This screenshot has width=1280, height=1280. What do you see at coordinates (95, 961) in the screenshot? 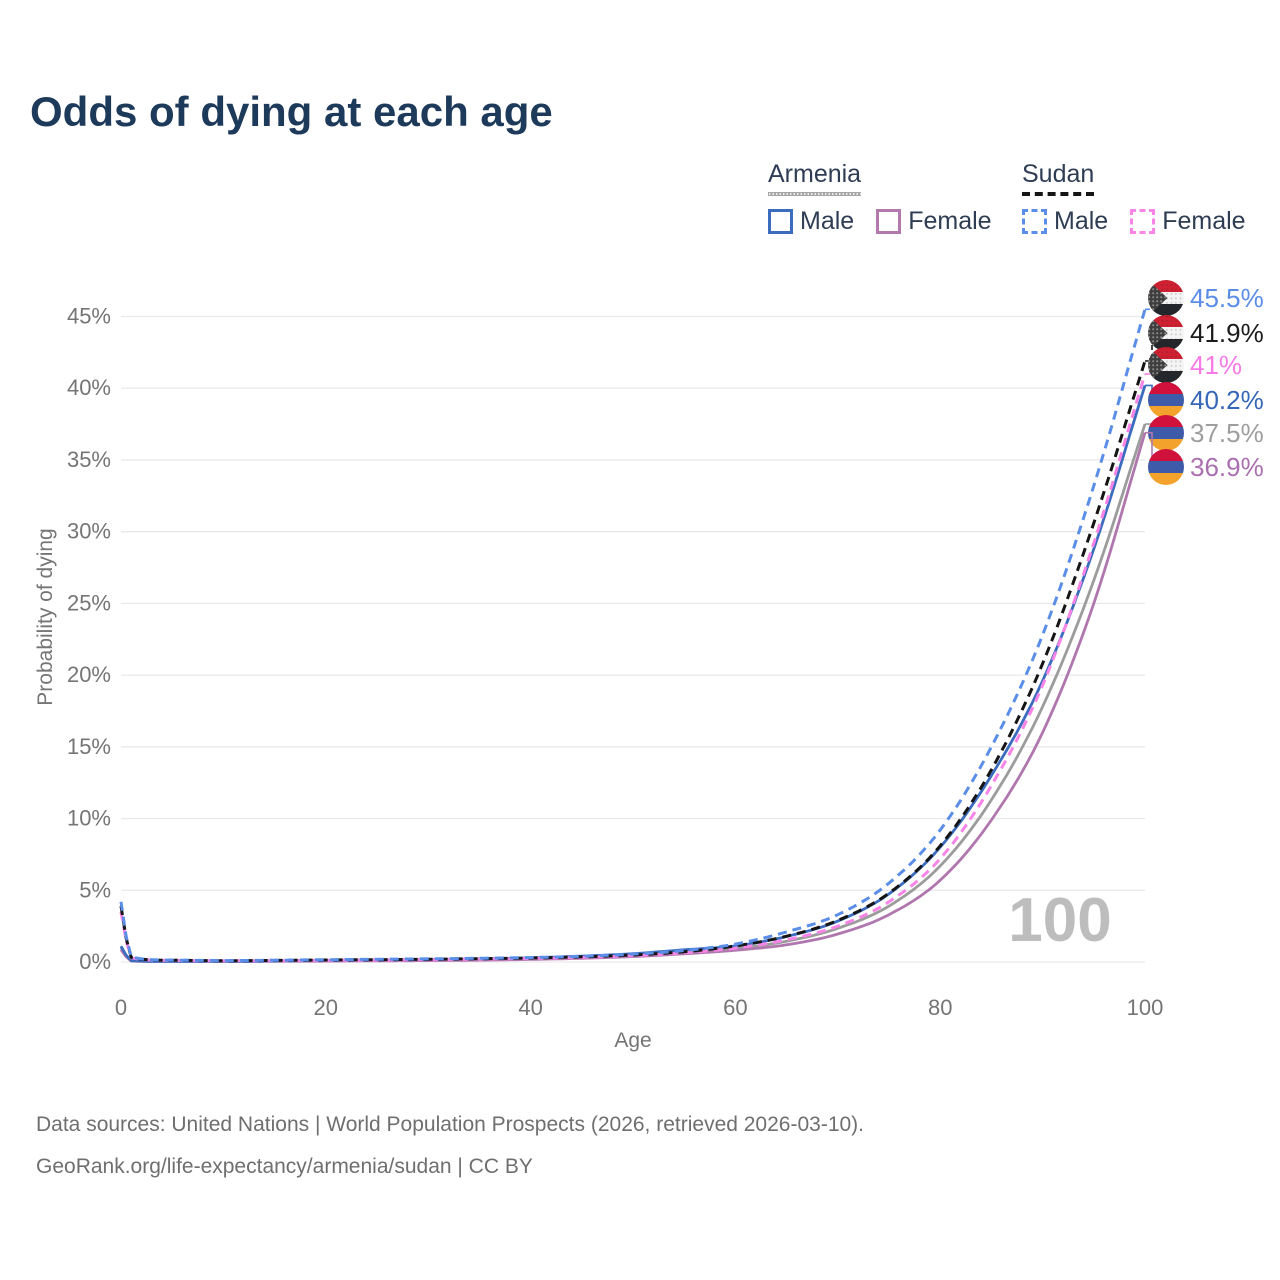
I see `y-tick-label: 0%` at bounding box center [95, 961].